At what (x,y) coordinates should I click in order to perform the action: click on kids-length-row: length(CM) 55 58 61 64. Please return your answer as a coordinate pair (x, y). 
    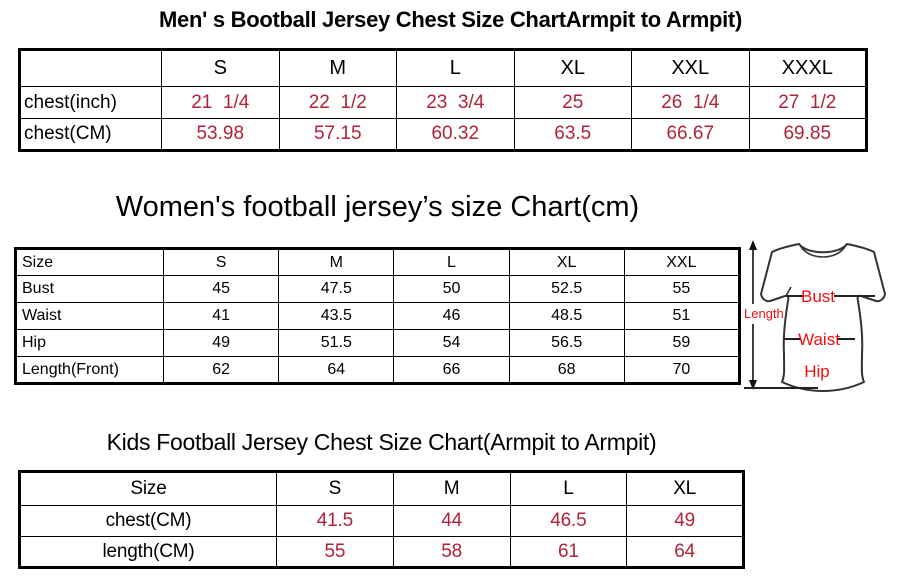
    Looking at the image, I should click on (381, 552).